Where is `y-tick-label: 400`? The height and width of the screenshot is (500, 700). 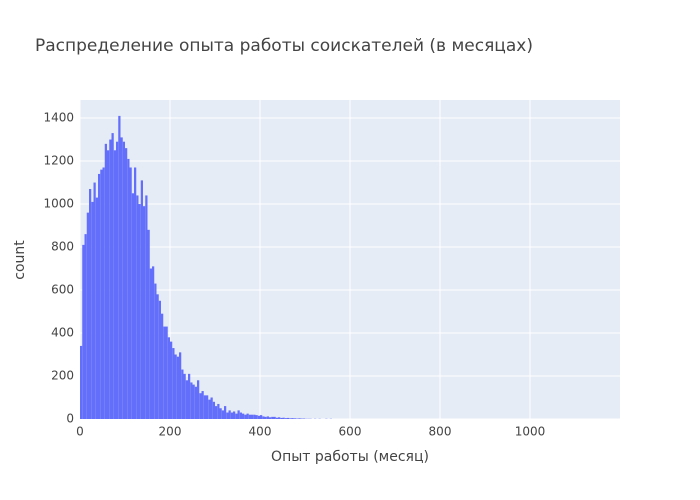 y-tick-label: 400 is located at coordinates (62, 333).